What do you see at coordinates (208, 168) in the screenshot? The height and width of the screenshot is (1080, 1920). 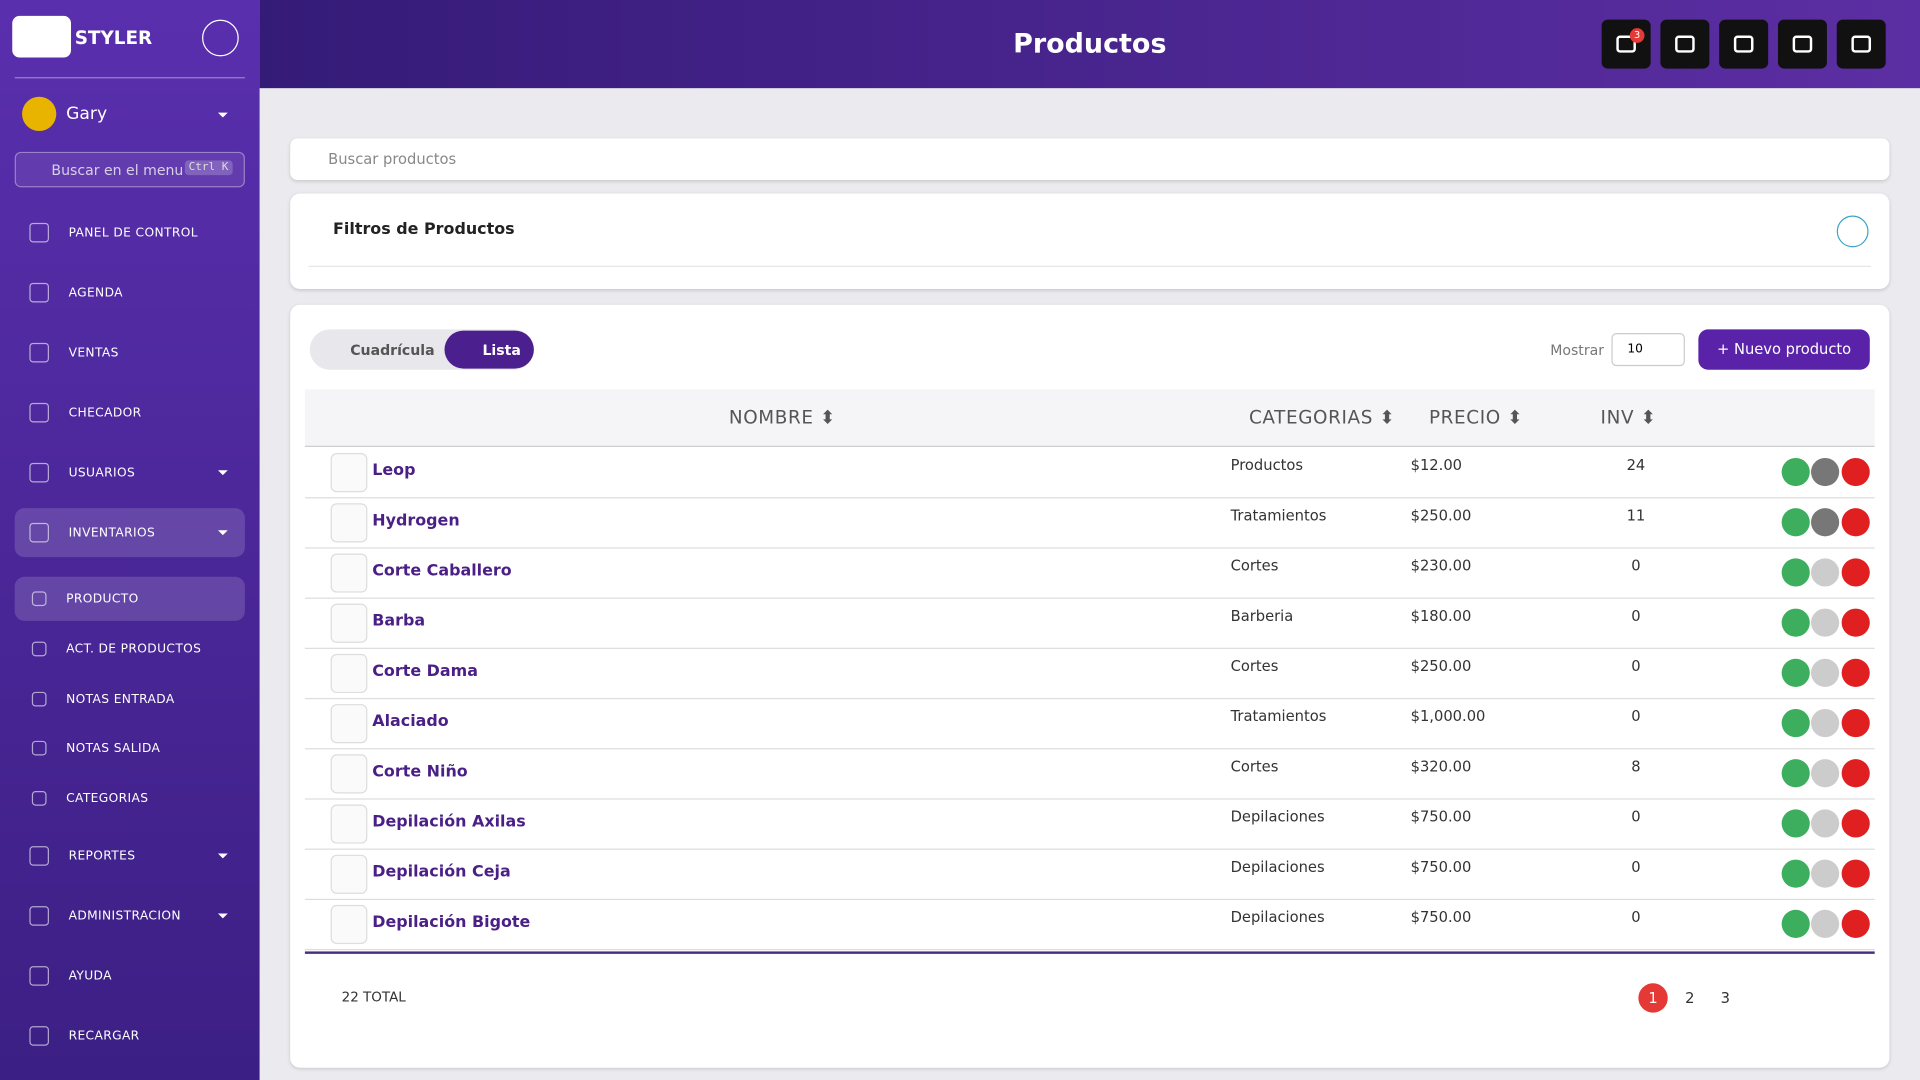 I see `shortcut: Ctrl K` at bounding box center [208, 168].